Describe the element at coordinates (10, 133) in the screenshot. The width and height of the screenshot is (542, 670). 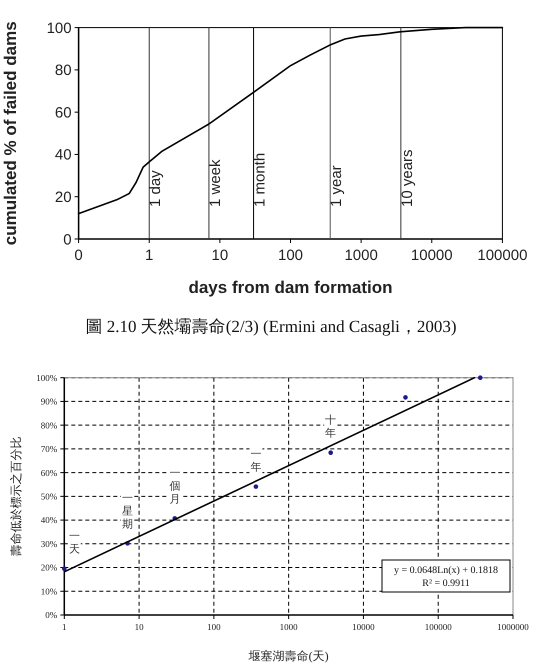
I see `y-axis-title: cumulated % of failed dams` at that location.